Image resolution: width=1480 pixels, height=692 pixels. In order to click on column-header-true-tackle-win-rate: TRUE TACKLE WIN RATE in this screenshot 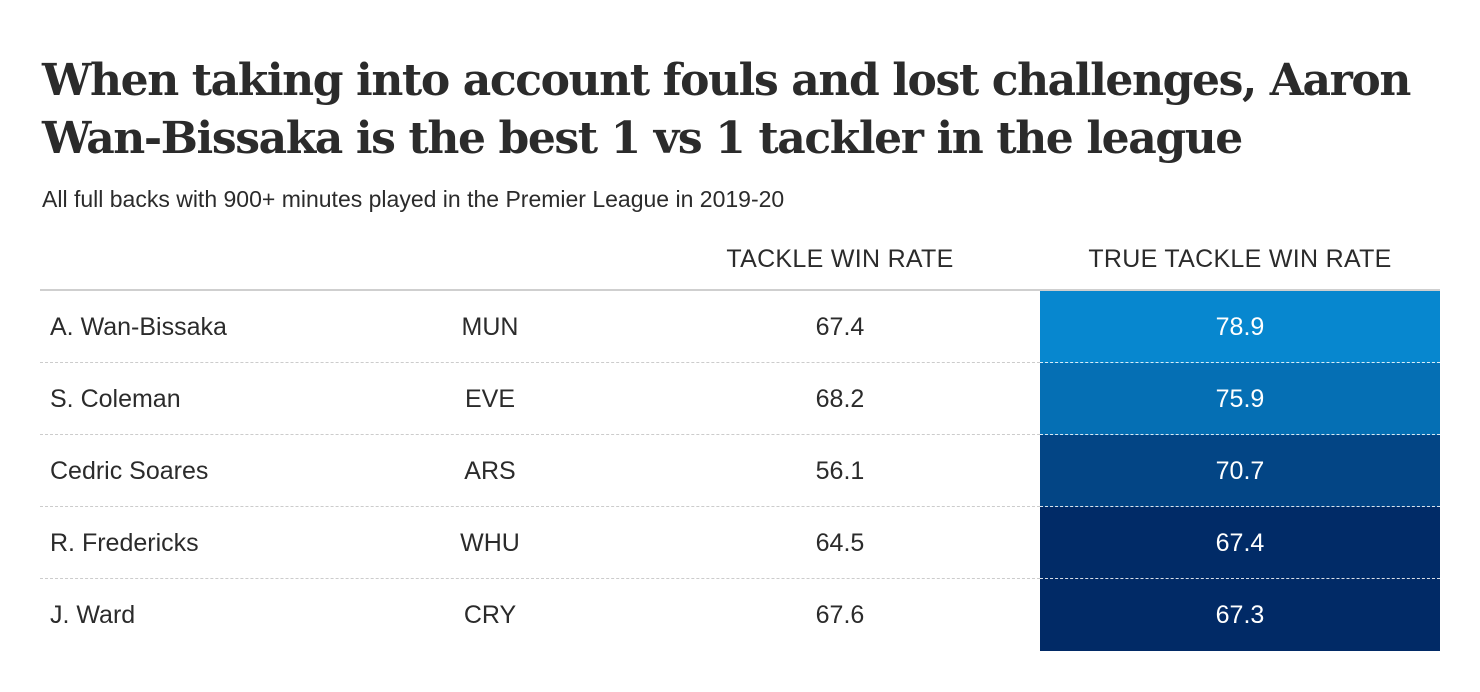, I will do `click(1240, 259)`.